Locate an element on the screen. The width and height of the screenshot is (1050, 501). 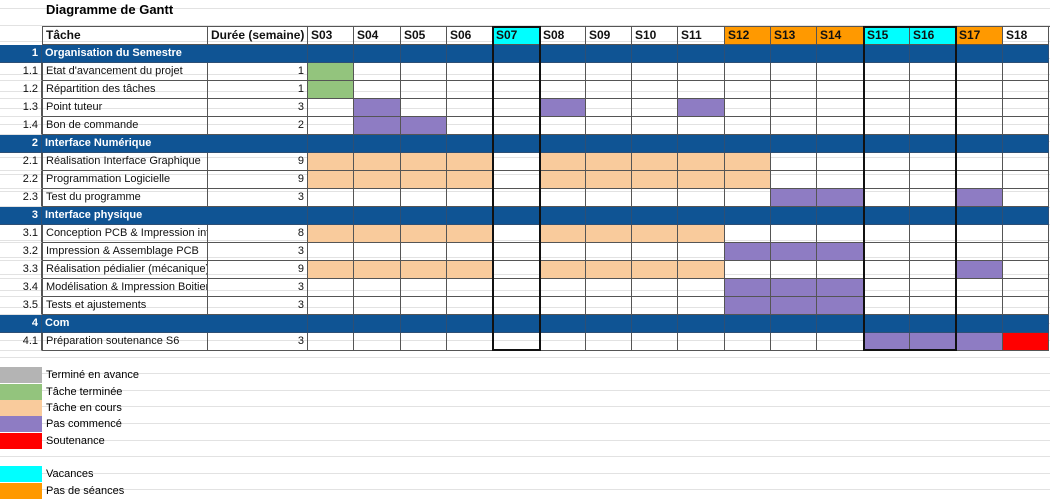
task-duration: 9 is located at coordinates (258, 180).